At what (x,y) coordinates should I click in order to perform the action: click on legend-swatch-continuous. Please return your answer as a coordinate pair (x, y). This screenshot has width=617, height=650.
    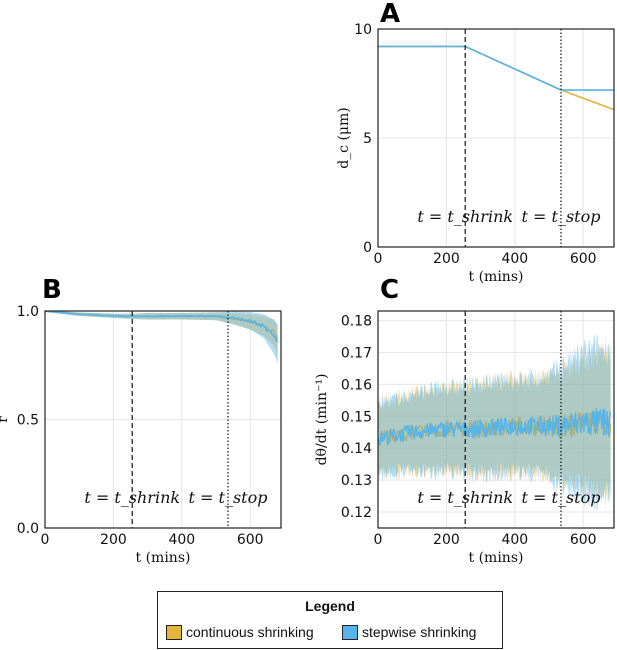
    Looking at the image, I should click on (174, 632).